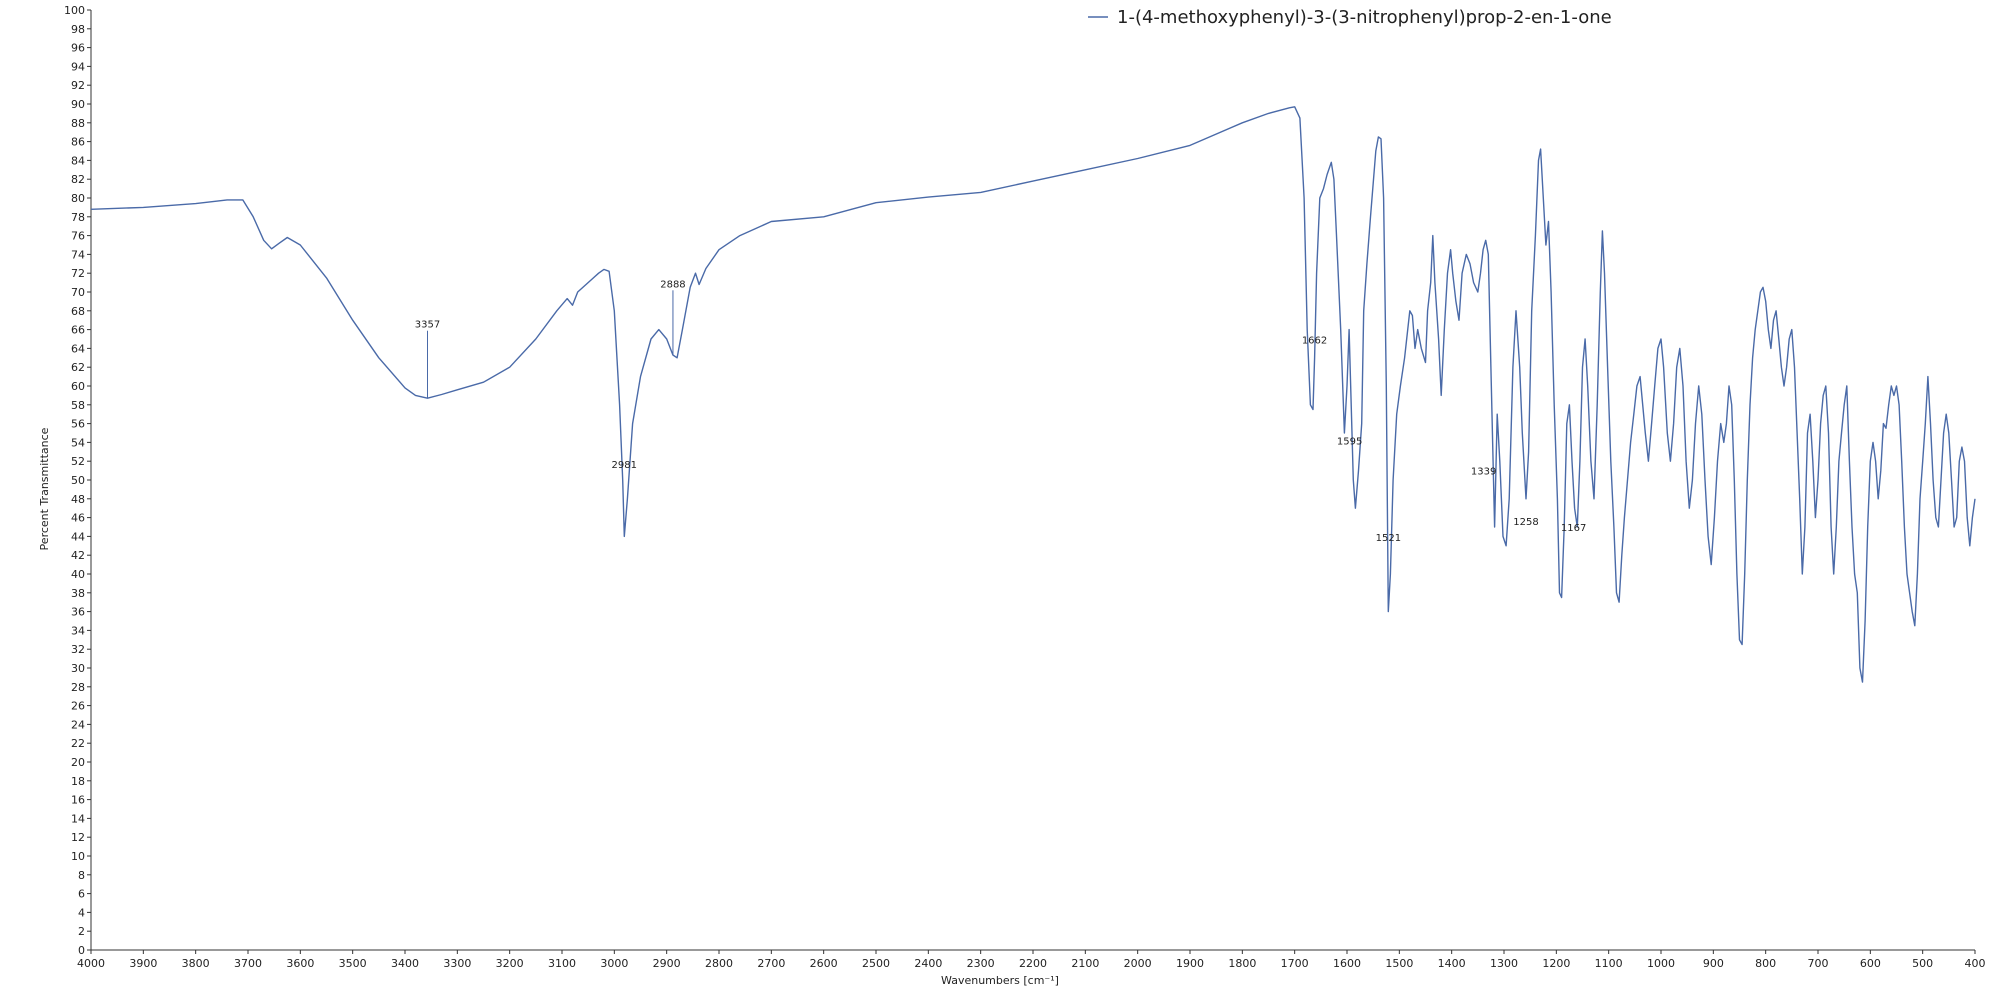 Image resolution: width=2000 pixels, height=1004 pixels. I want to click on y-tick-label: 68, so click(78, 311).